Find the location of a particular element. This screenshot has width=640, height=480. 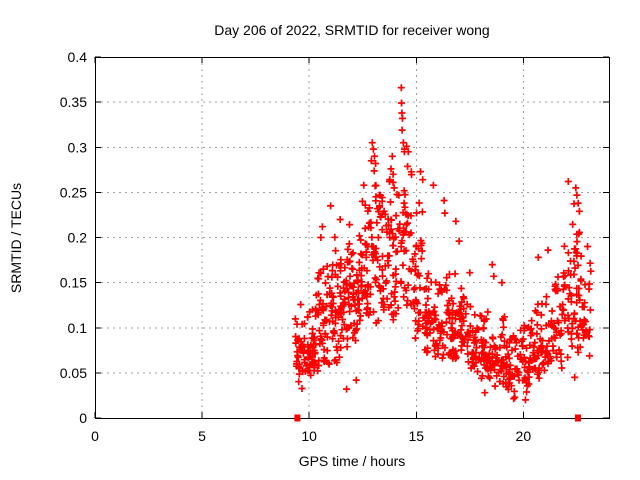

x-axis-label: GPS time / hours is located at coordinates (352, 461).